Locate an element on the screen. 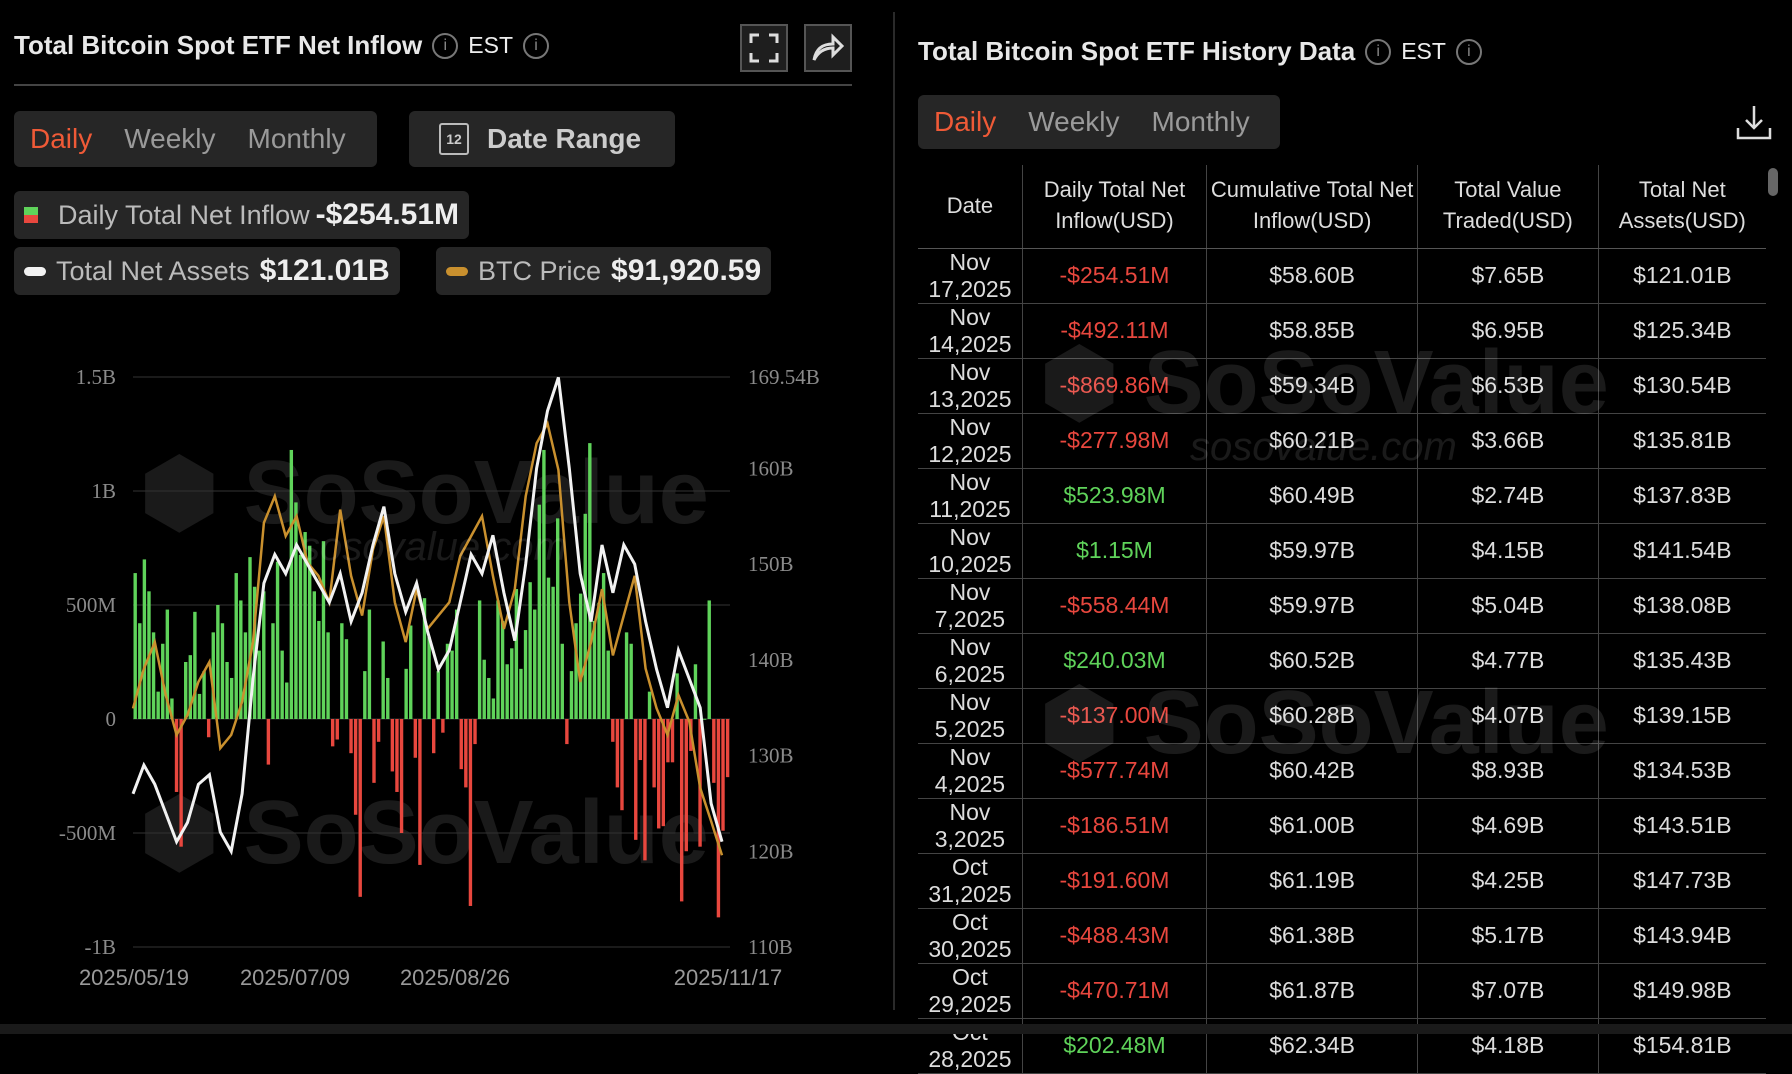 This screenshot has height=1074, width=1792. history-period-tabs: Daily Weekly Monthly is located at coordinates (1099, 122).